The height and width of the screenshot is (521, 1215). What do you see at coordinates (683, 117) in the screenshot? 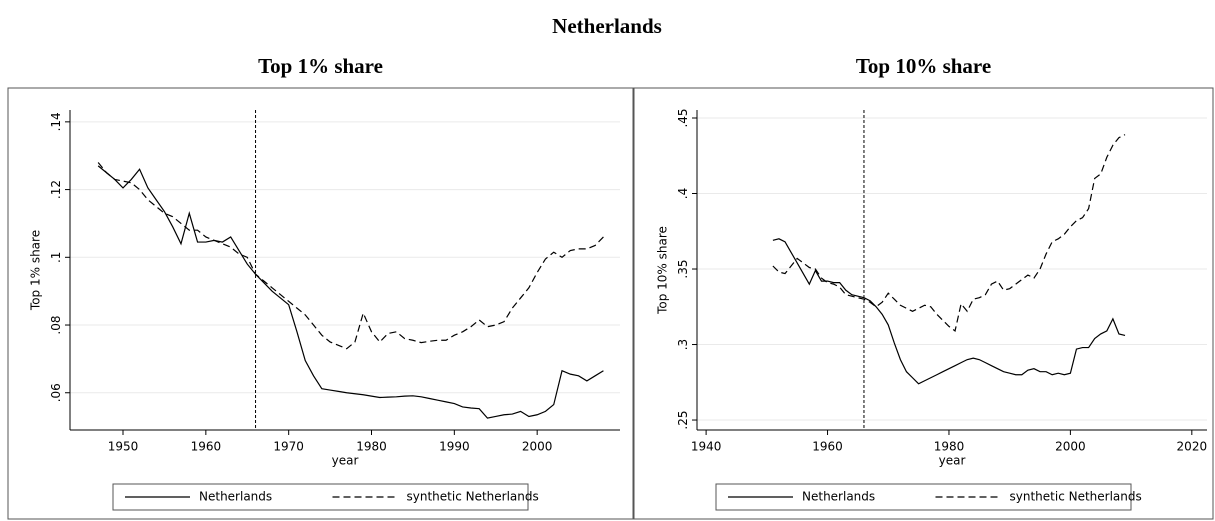
I see `y-tick-label: .45` at bounding box center [683, 117].